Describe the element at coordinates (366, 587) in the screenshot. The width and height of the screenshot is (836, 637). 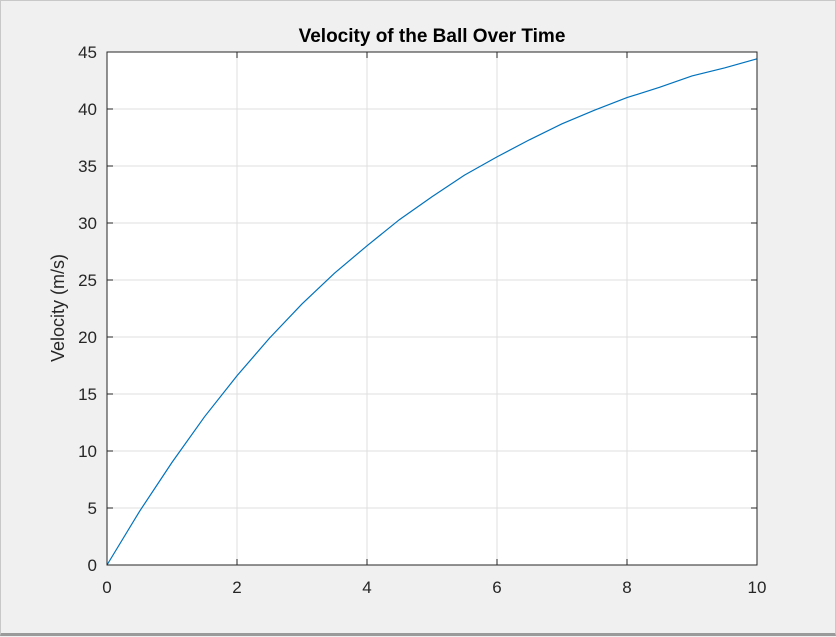
I see `x-tick-label: 4` at that location.